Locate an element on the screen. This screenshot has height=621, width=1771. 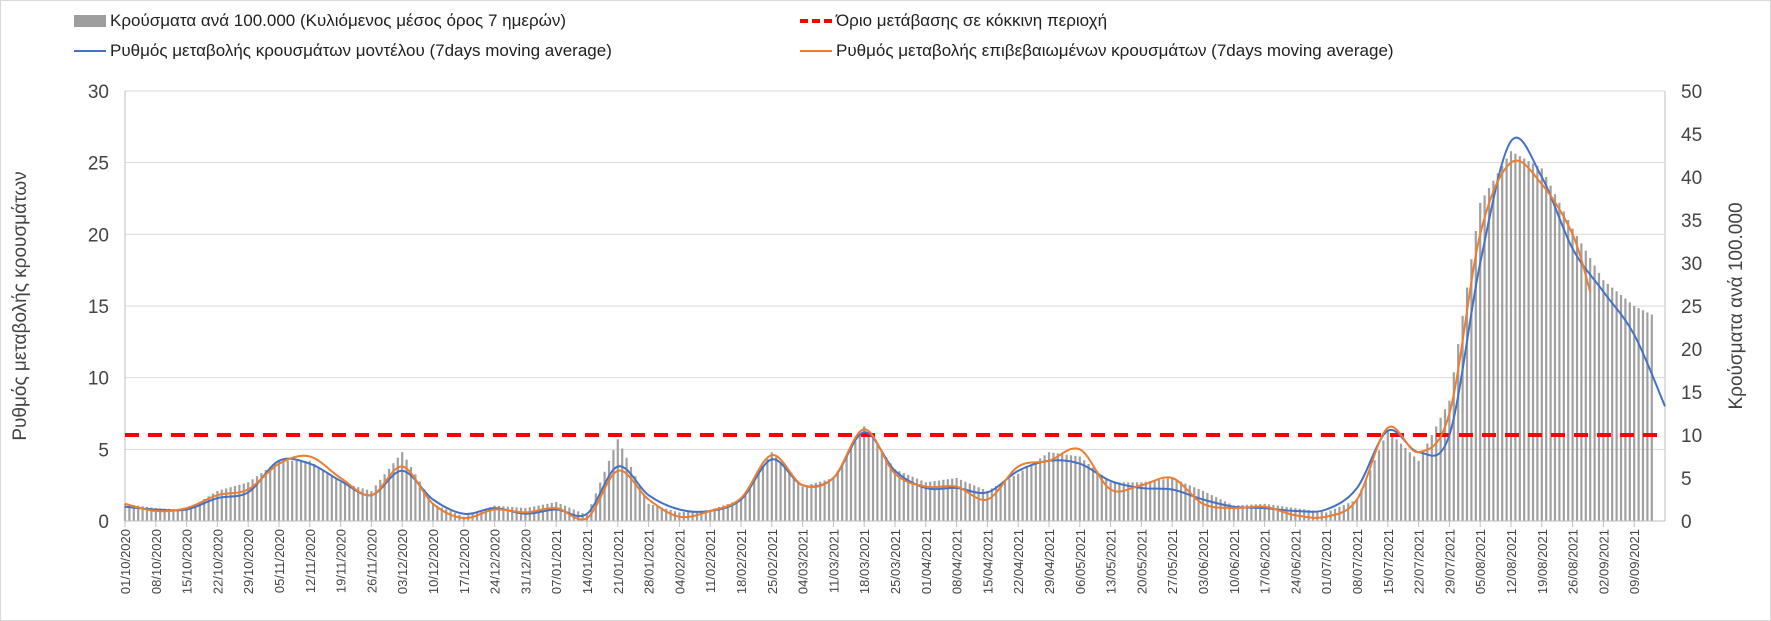
x-tick-label: 12/11/2020 is located at coordinates (310, 561).